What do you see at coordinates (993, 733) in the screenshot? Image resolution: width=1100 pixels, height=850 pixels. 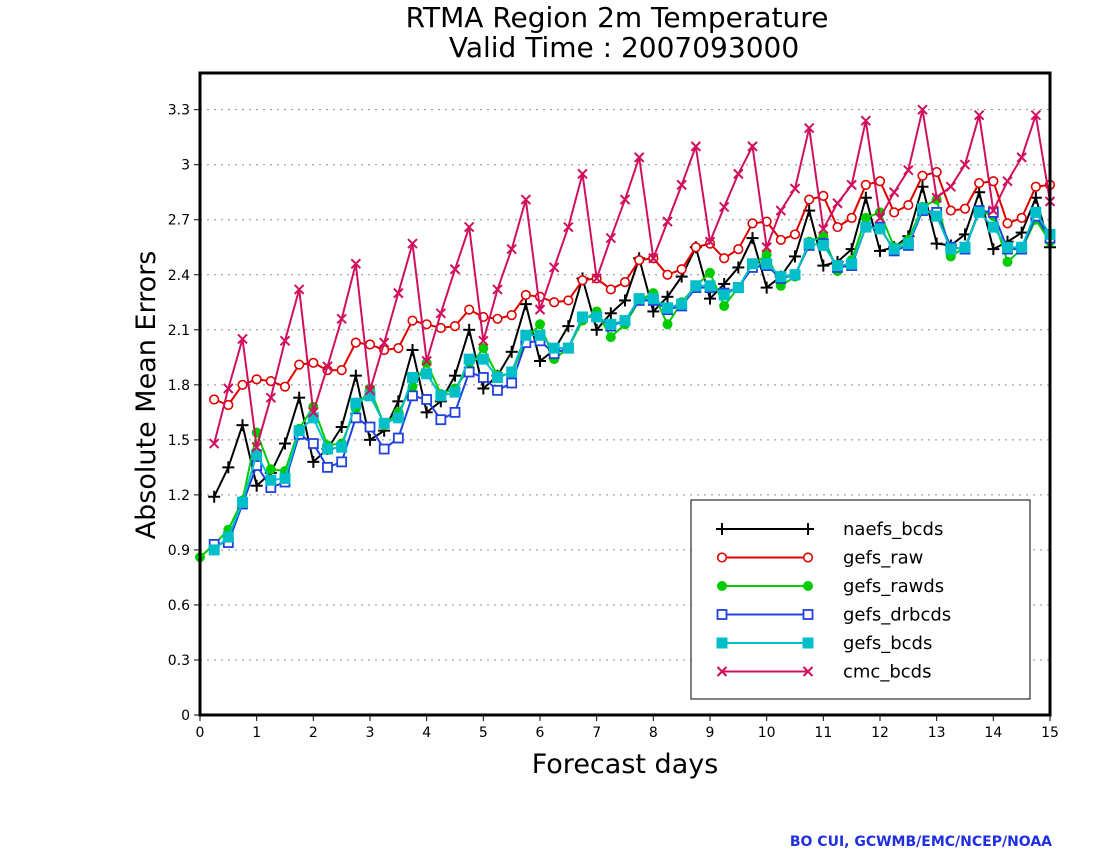 I see `x-tick-label: 14` at bounding box center [993, 733].